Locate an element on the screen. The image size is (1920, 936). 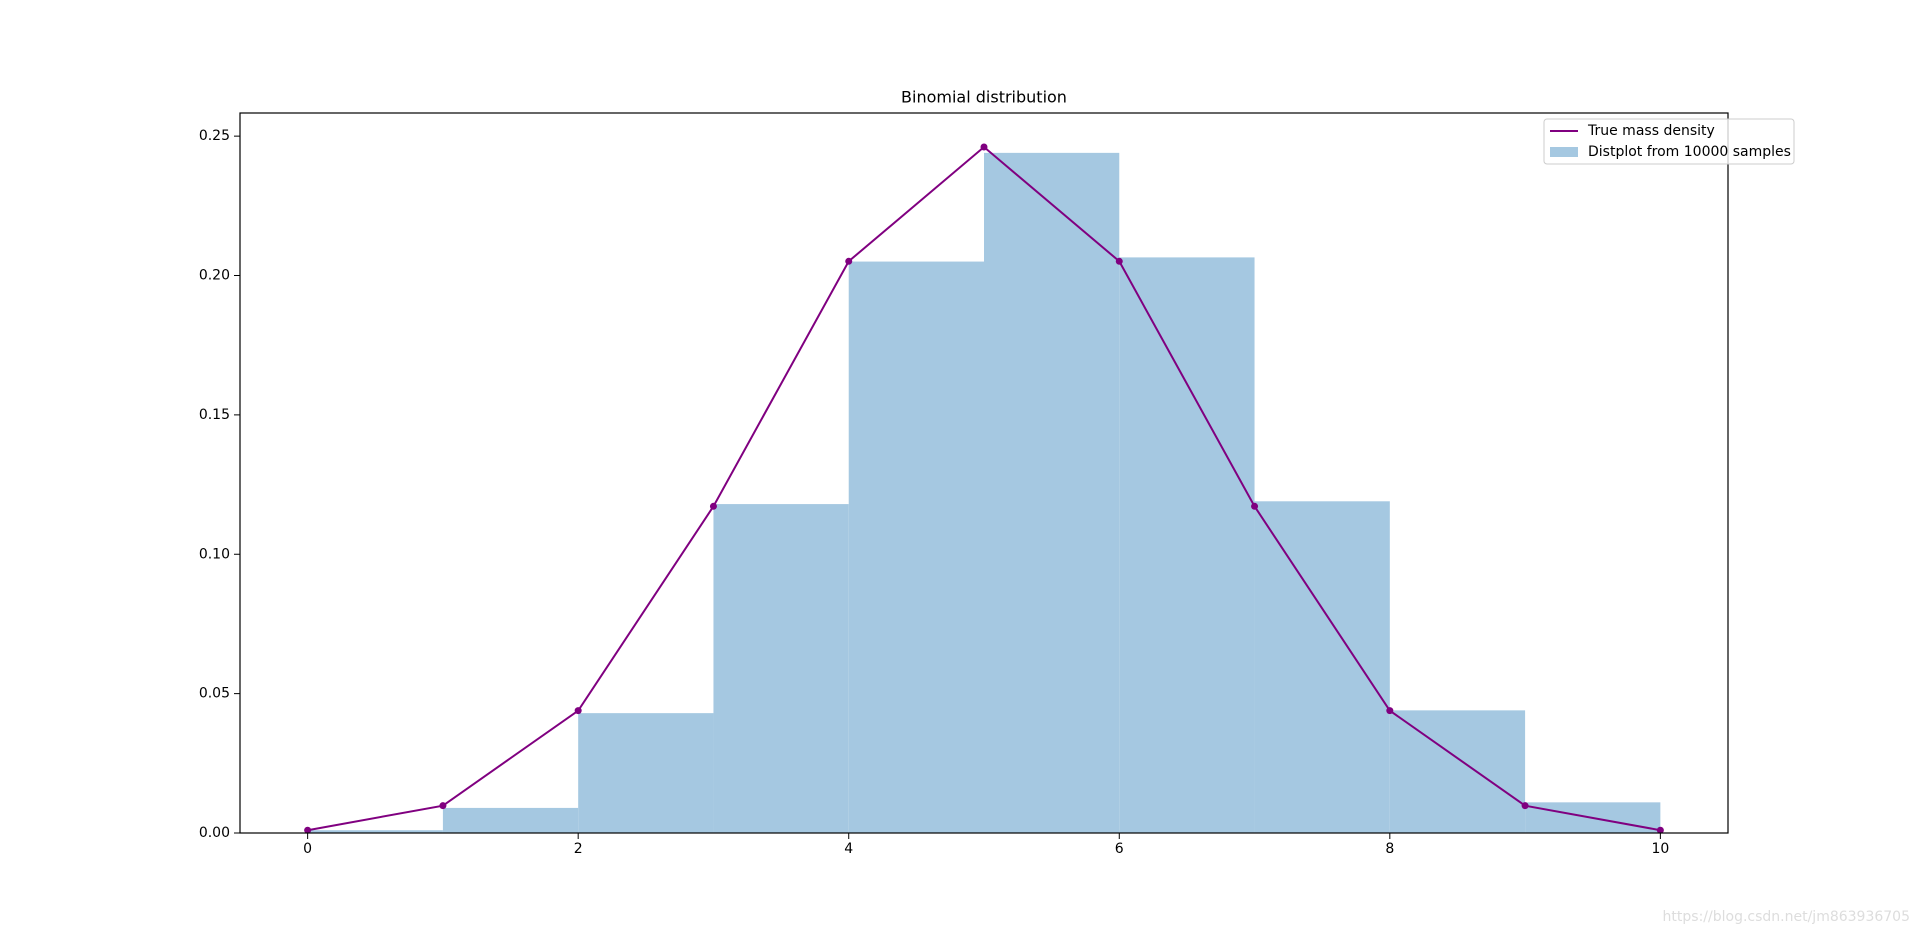
x-tick-label: 2 is located at coordinates (578, 849).